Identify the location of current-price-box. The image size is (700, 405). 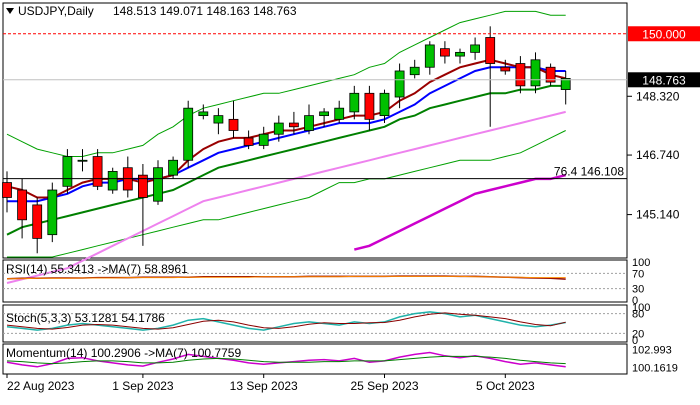
(664, 80).